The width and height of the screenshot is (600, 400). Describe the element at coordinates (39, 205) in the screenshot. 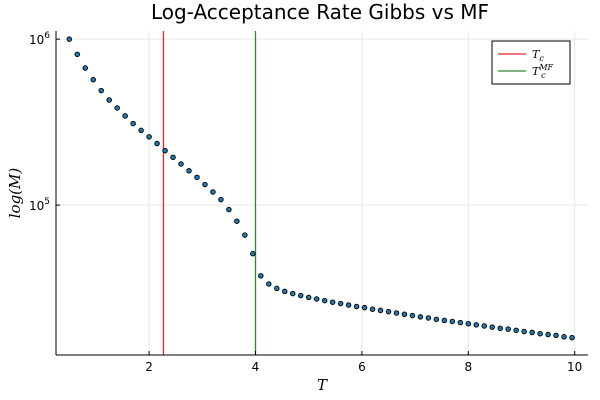

I see `y-tick-label: 10⁵` at that location.